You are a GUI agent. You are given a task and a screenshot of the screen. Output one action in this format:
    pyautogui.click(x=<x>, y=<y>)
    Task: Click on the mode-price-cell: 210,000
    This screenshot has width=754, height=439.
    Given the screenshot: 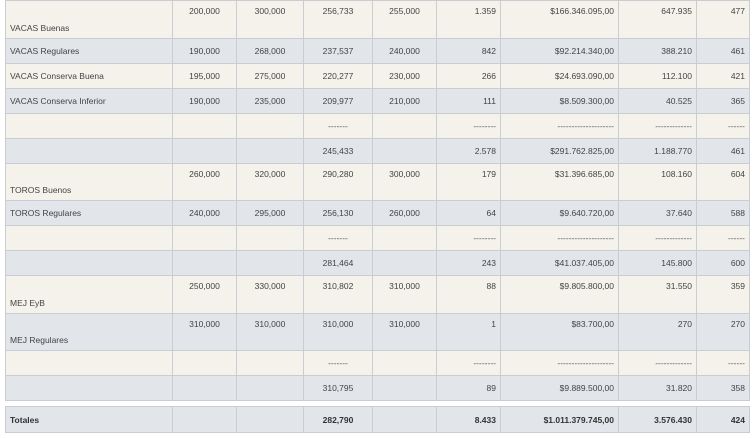 What is the action you would take?
    pyautogui.click(x=404, y=101)
    